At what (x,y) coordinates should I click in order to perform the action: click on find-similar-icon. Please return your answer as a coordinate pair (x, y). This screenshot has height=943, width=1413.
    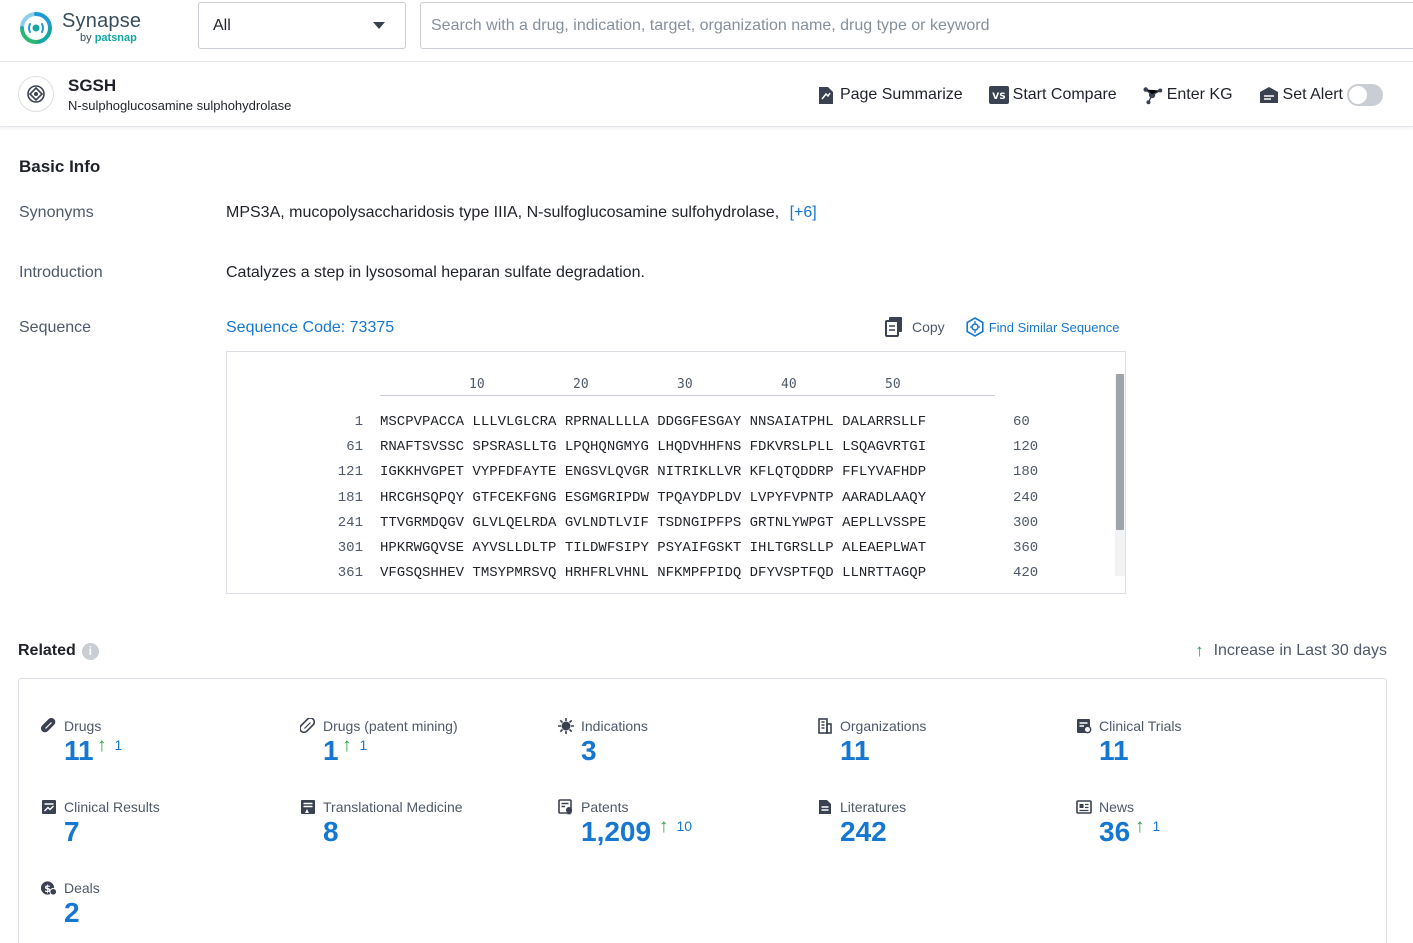
    Looking at the image, I should click on (975, 327).